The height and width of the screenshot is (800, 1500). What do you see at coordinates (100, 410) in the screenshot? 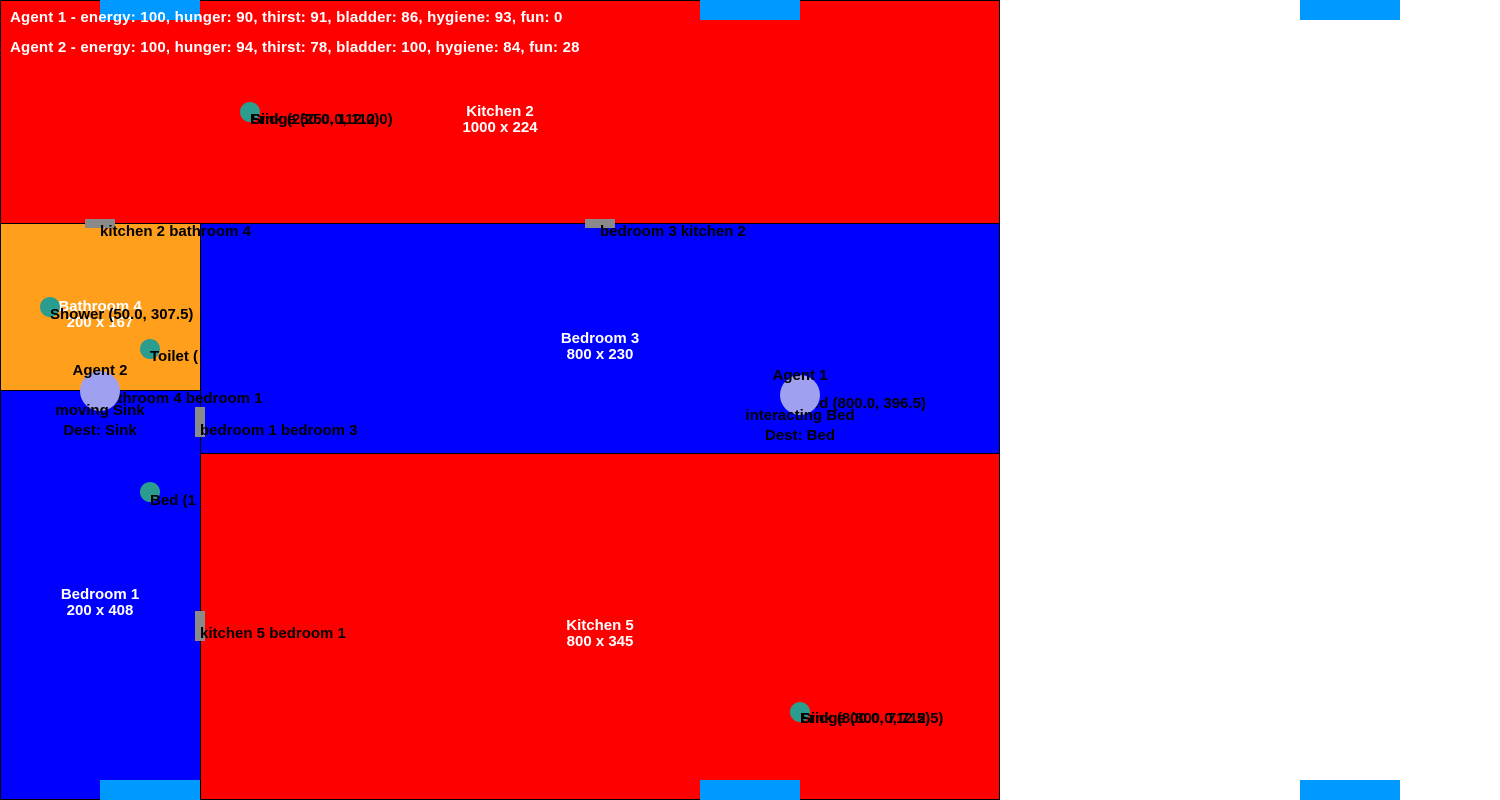
I see `agent-2-state: moving Sink` at bounding box center [100, 410].